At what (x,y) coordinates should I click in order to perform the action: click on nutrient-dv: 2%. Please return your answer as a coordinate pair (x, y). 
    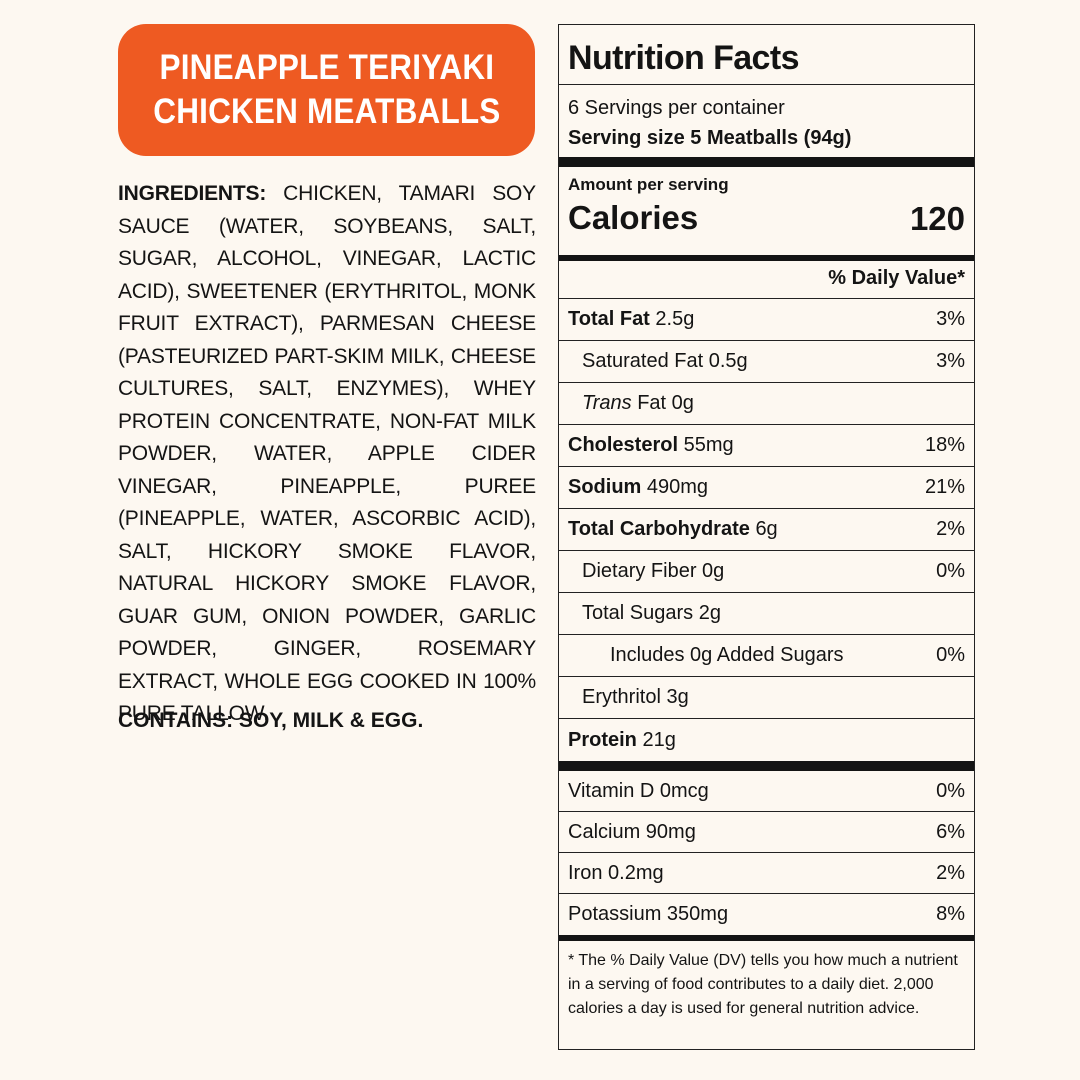
    Looking at the image, I should click on (950, 529).